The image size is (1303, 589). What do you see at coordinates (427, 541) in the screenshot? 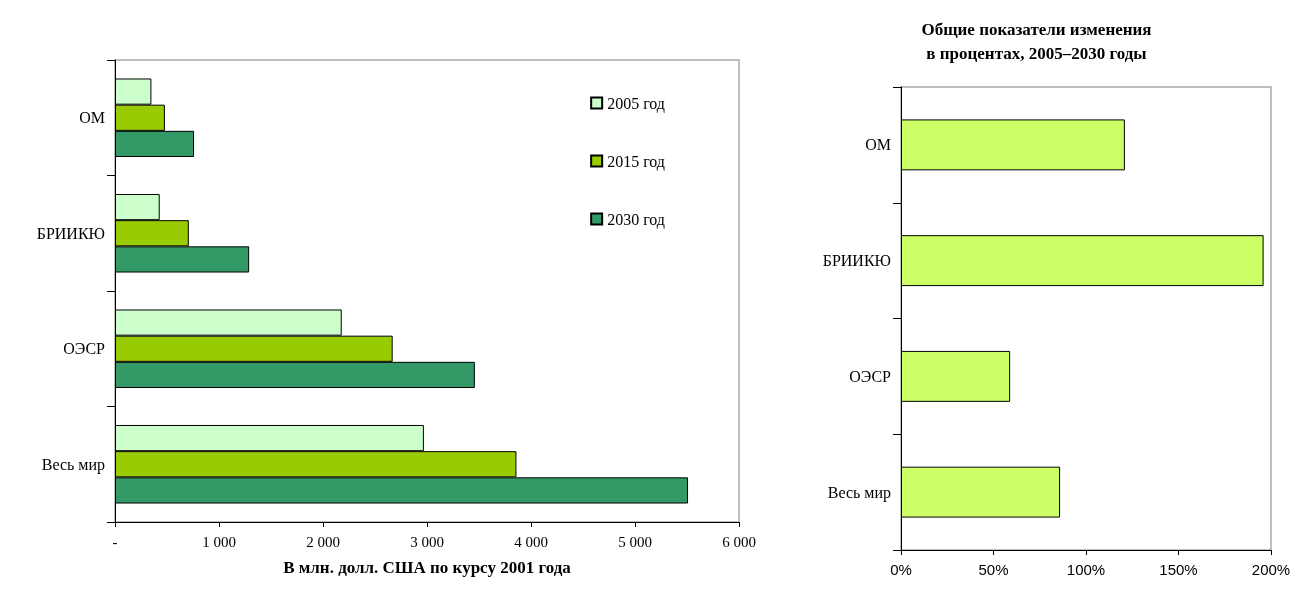
I see `x-tick-label: 3 000` at bounding box center [427, 541].